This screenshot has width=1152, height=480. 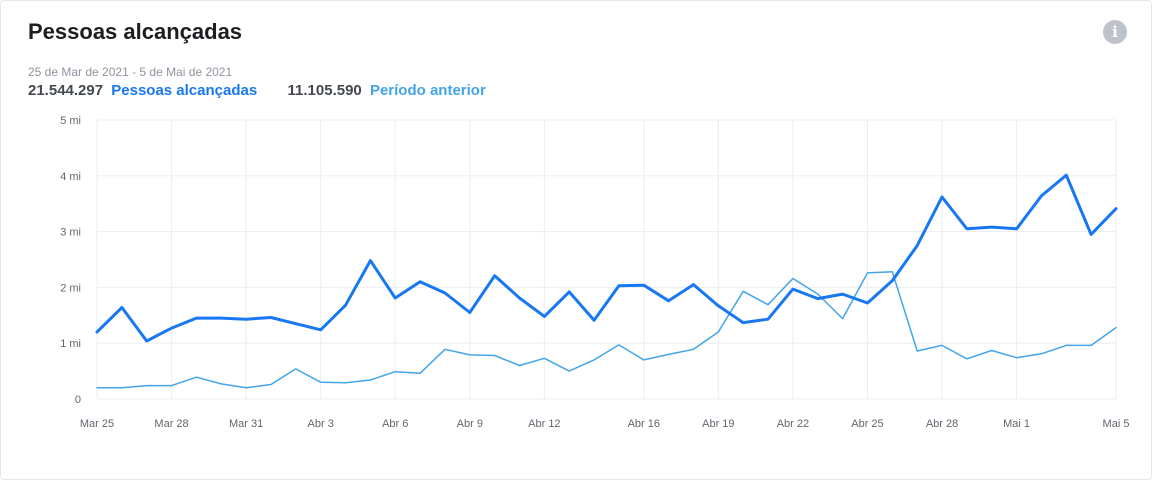 What do you see at coordinates (97, 424) in the screenshot?
I see `x-tick-label: Mar 25` at bounding box center [97, 424].